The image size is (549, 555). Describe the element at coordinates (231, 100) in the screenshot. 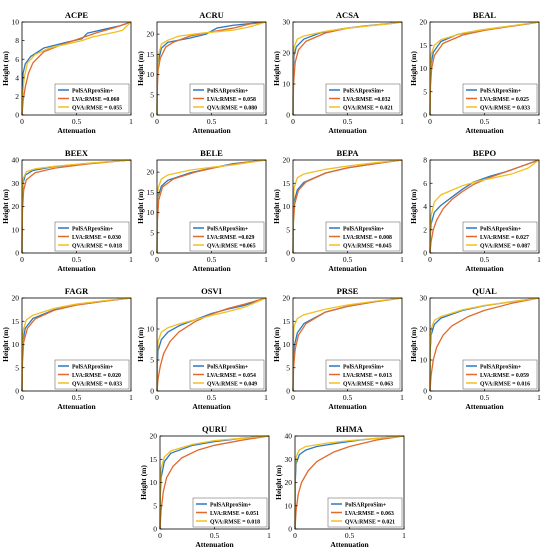

I see `legend-label: LVA:RMSE = 0.058` at that location.